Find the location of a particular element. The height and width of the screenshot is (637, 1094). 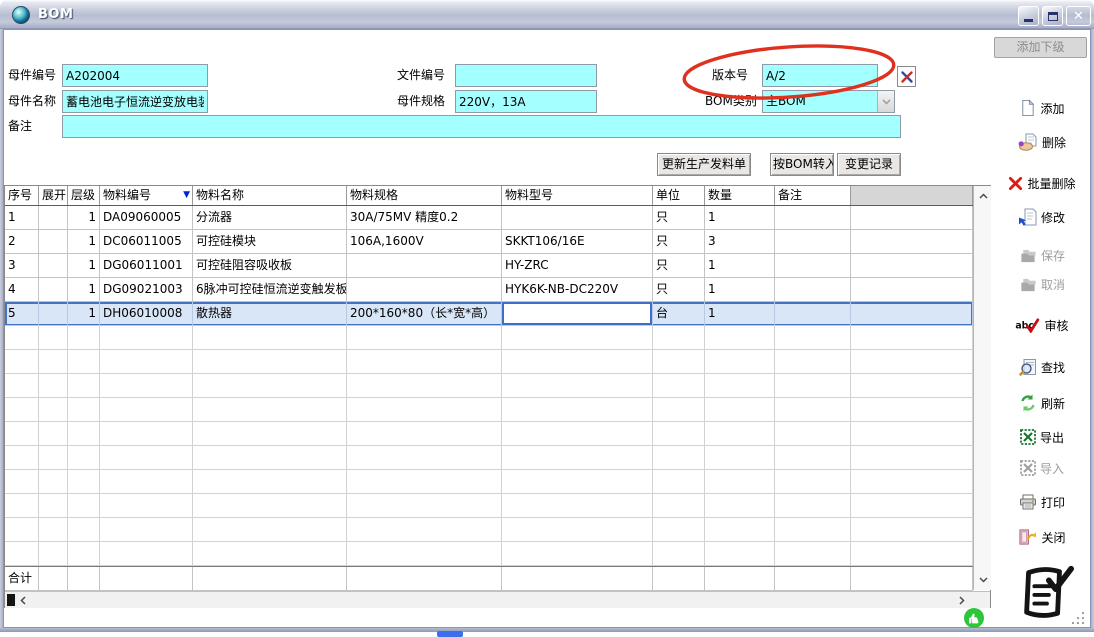

cell-qty: 1 is located at coordinates (740, 218).